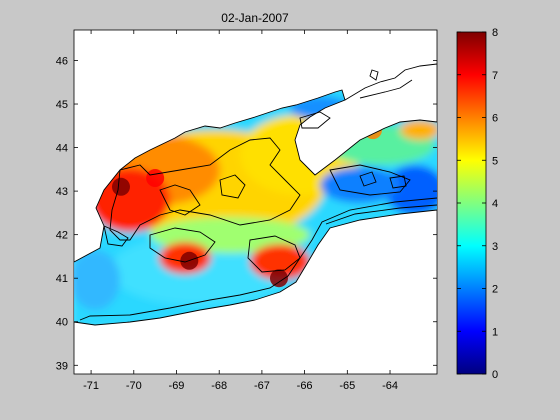 This screenshot has height=420, width=560. What do you see at coordinates (471, 203) in the screenshot?
I see `colorbar` at bounding box center [471, 203].